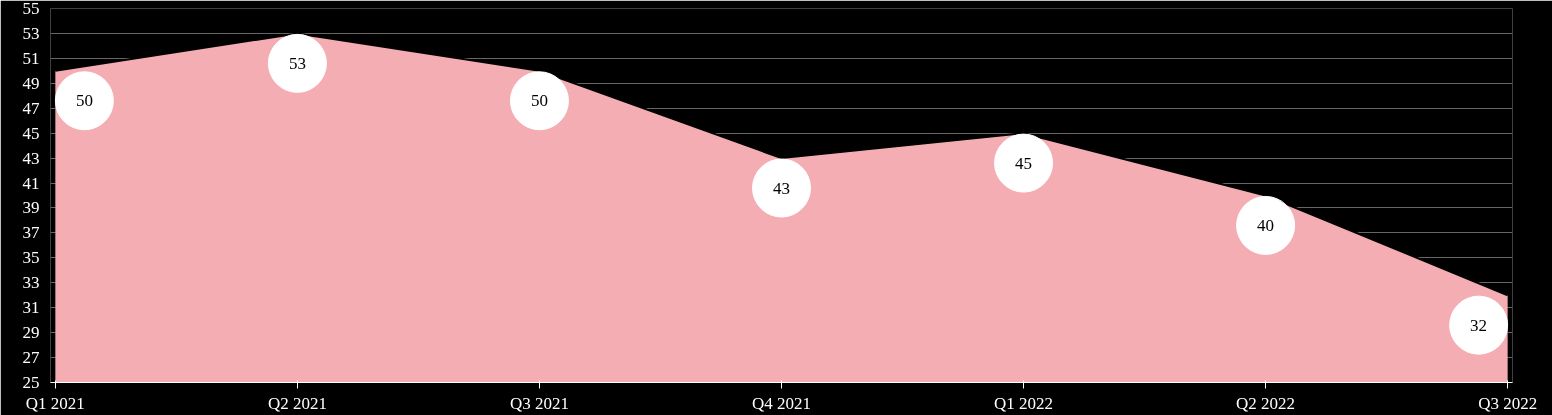  Describe the element at coordinates (781, 403) in the screenshot. I see `x-tick-label: Q4 2021` at that location.